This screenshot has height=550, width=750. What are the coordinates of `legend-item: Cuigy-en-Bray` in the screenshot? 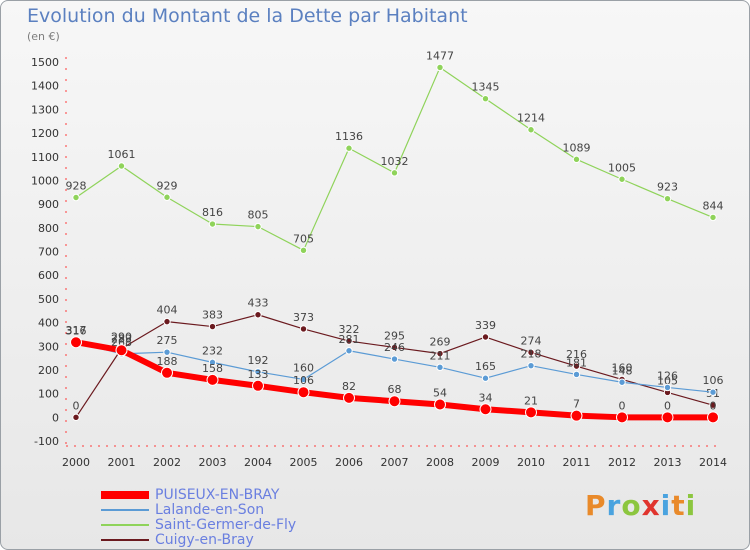 It's located at (177, 540).